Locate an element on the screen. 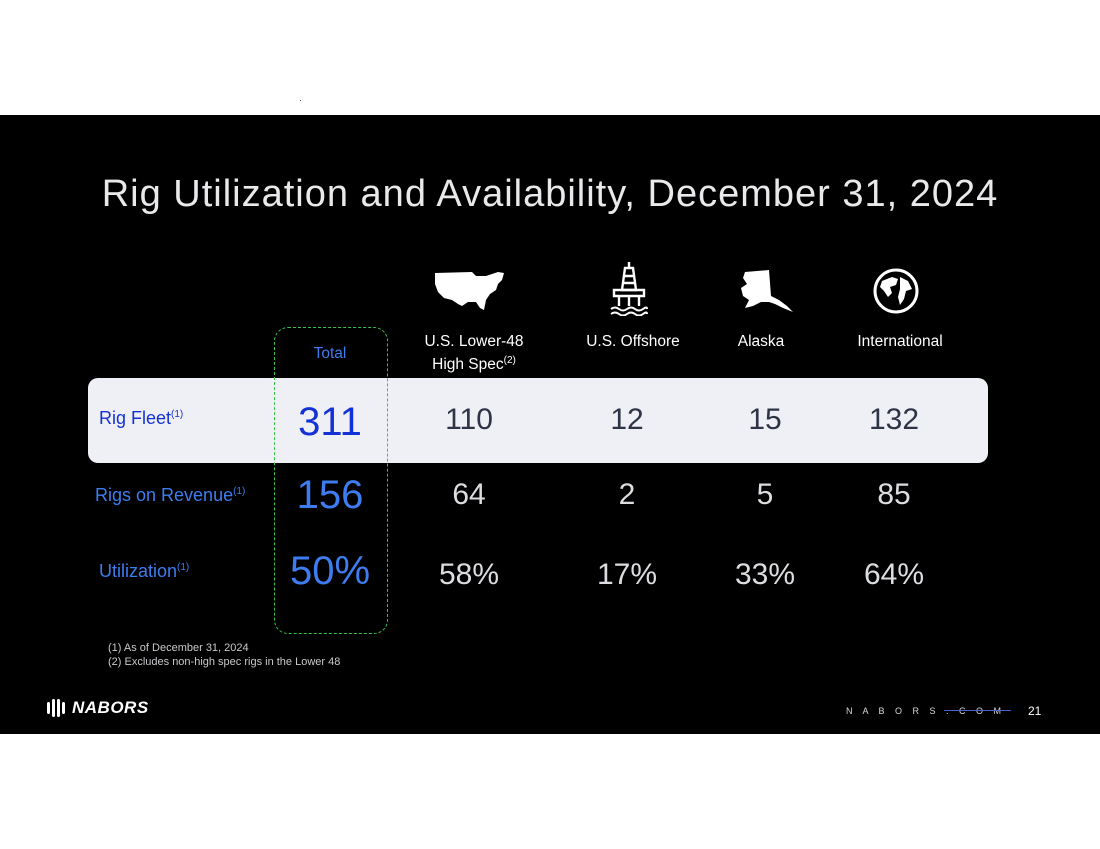  column-header-lower48-line1: U.S. Lower-48 is located at coordinates (474, 341).